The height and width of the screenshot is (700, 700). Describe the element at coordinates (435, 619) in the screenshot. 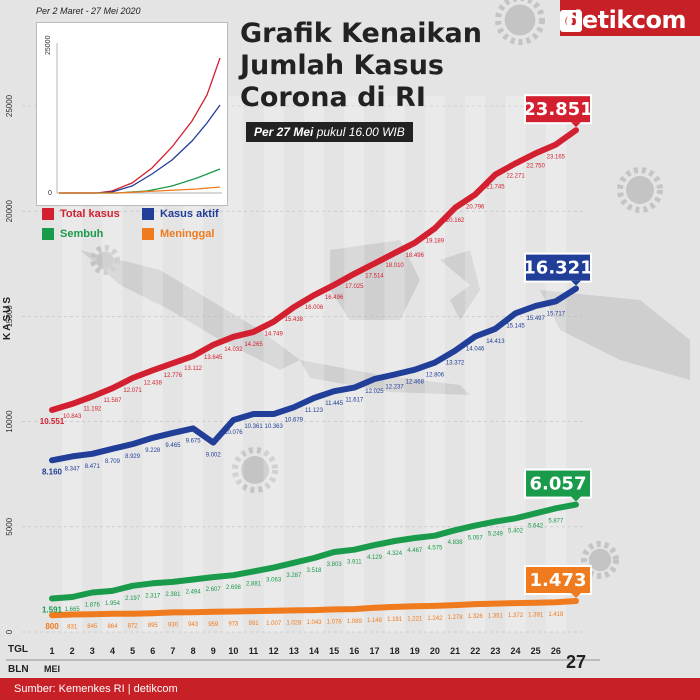

I see `data-label: 1.242` at that location.